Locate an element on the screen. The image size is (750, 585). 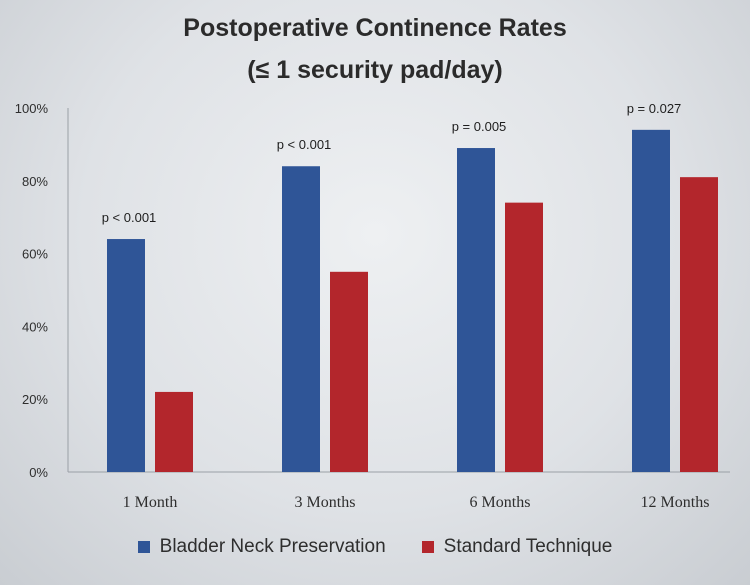
x-tick-label: 6 Months is located at coordinates (500, 502).